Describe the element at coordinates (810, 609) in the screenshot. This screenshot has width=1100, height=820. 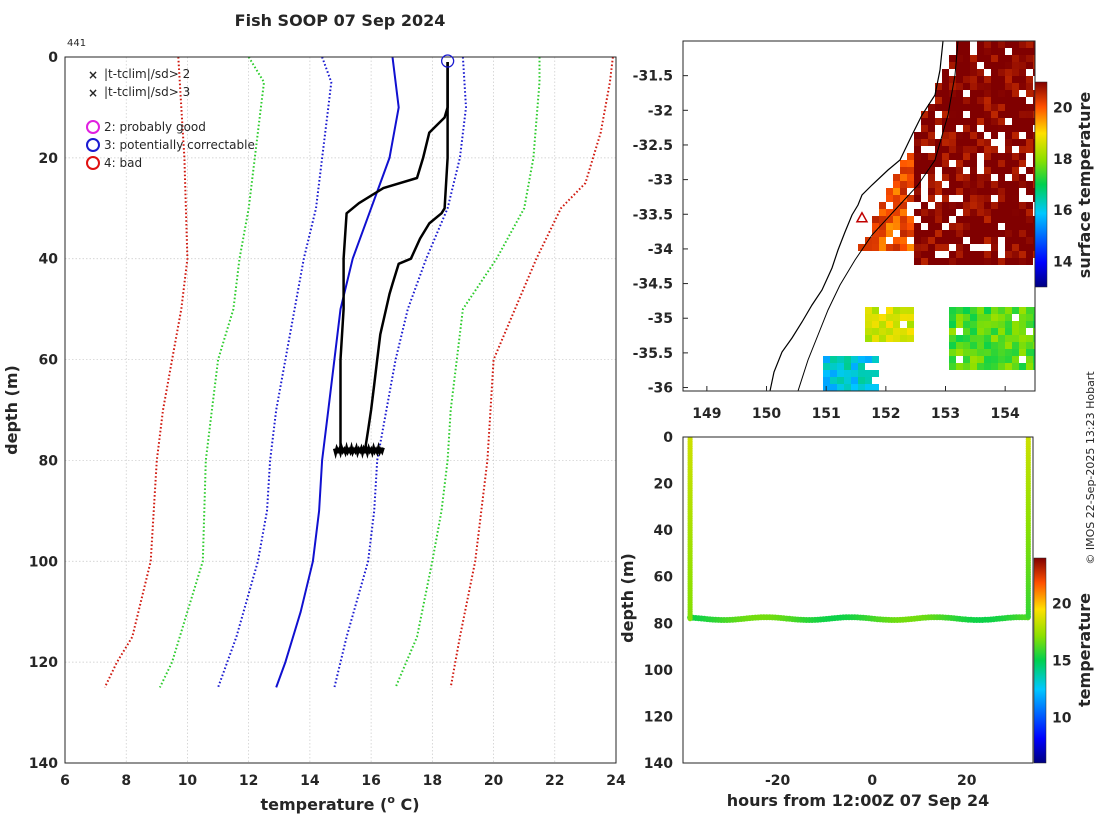
I see `section-ticks: -20 0 20 0 20 40 60 80 100 120 140` at that location.